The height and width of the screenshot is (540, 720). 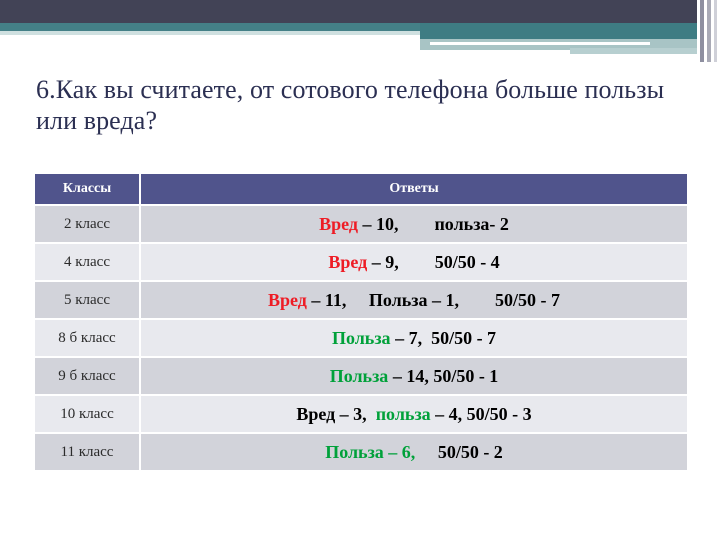 I want to click on banner-navy-band, so click(x=360, y=11).